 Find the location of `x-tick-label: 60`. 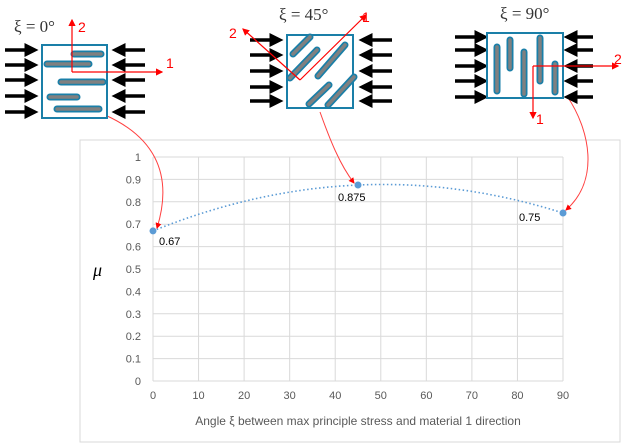

x-tick-label: 60 is located at coordinates (426, 396).